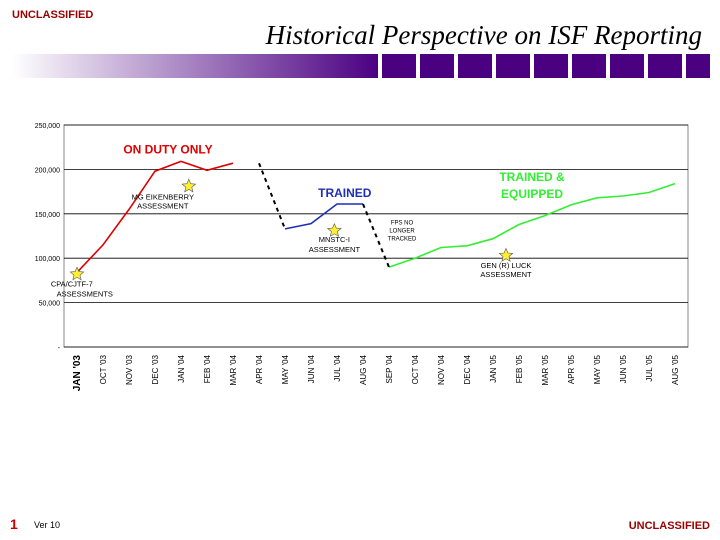 The width and height of the screenshot is (720, 540). Describe the element at coordinates (441, 369) in the screenshot. I see `x-tick-label: NOV '04` at that location.